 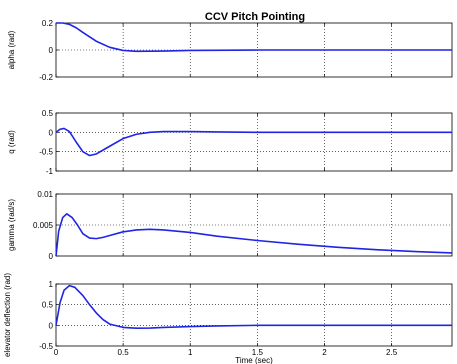 What do you see at coordinates (254, 235) in the screenshot?
I see `gamma-series-line` at bounding box center [254, 235].